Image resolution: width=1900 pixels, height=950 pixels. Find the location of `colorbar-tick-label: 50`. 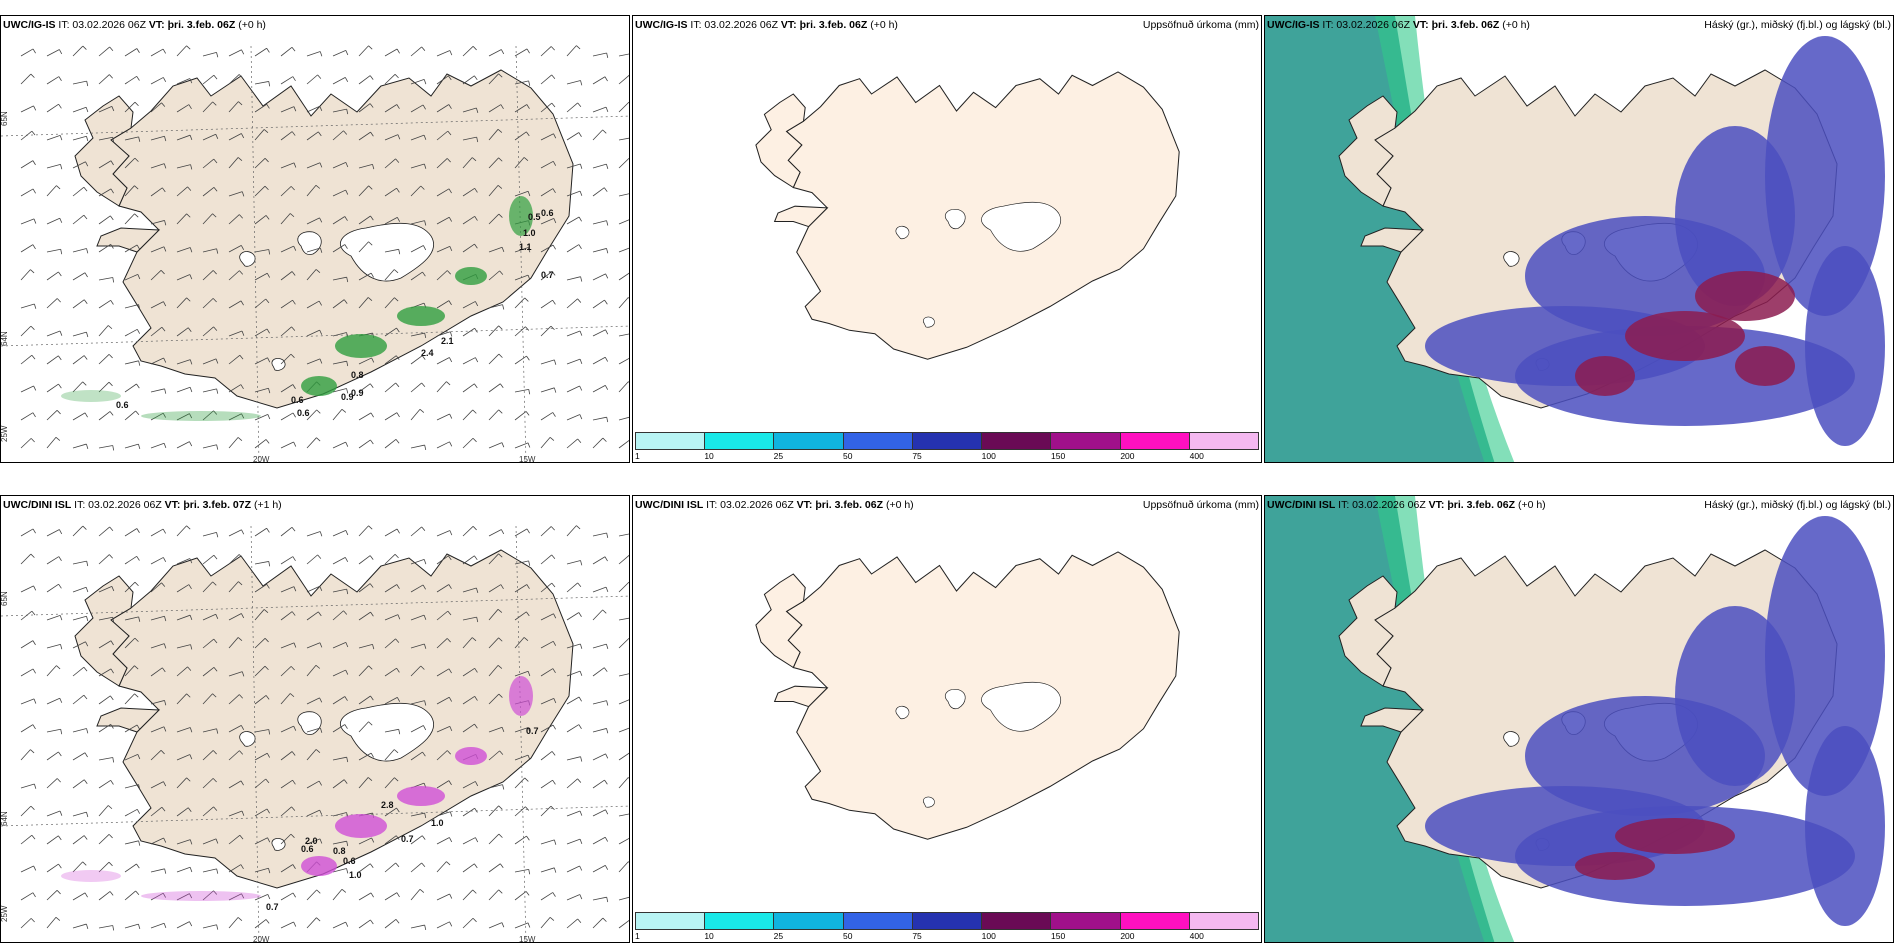

colorbar-tick-label: 50 is located at coordinates (848, 456).